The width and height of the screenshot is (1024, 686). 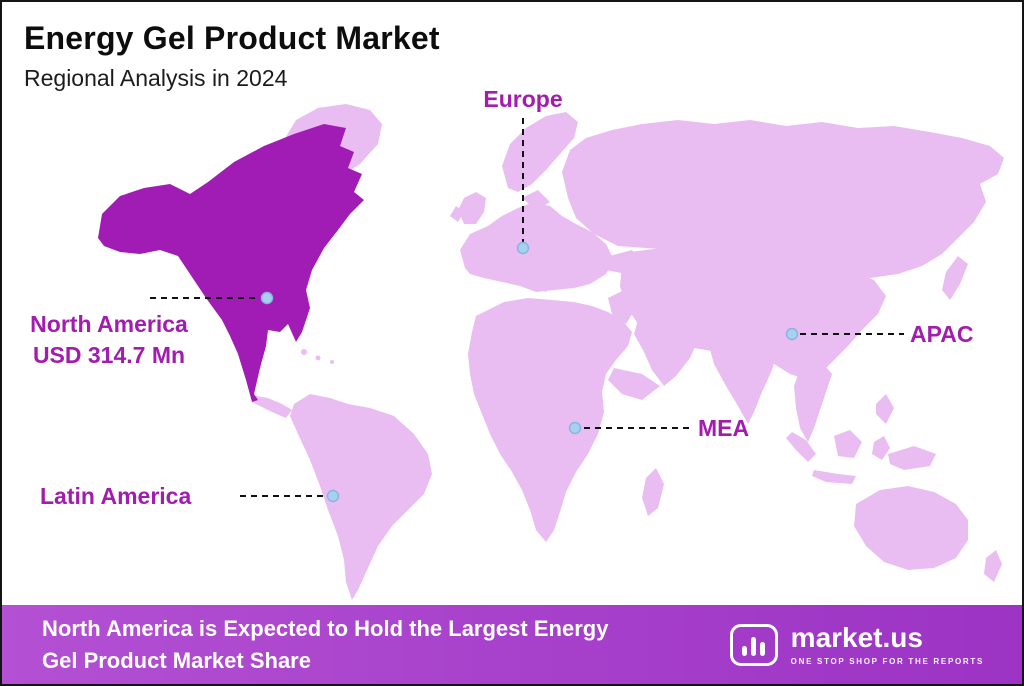 What do you see at coordinates (753, 314) in the screenshot?
I see `landmass-east-asia` at bounding box center [753, 314].